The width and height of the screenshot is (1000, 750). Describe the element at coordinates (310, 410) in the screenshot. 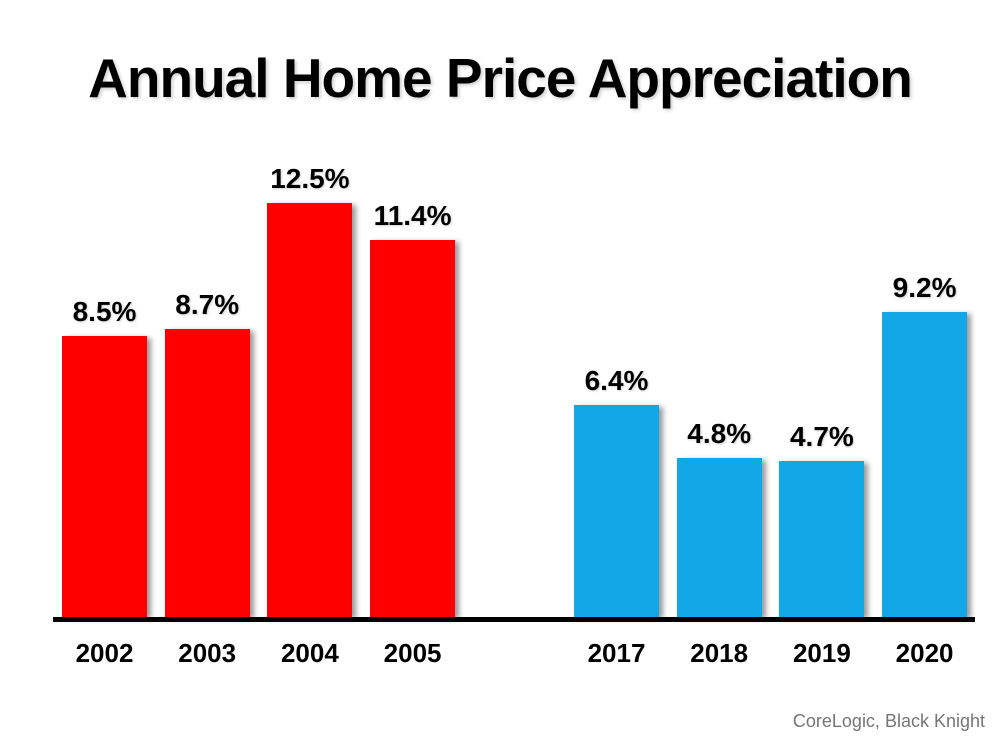

I see `bar-2004` at that location.